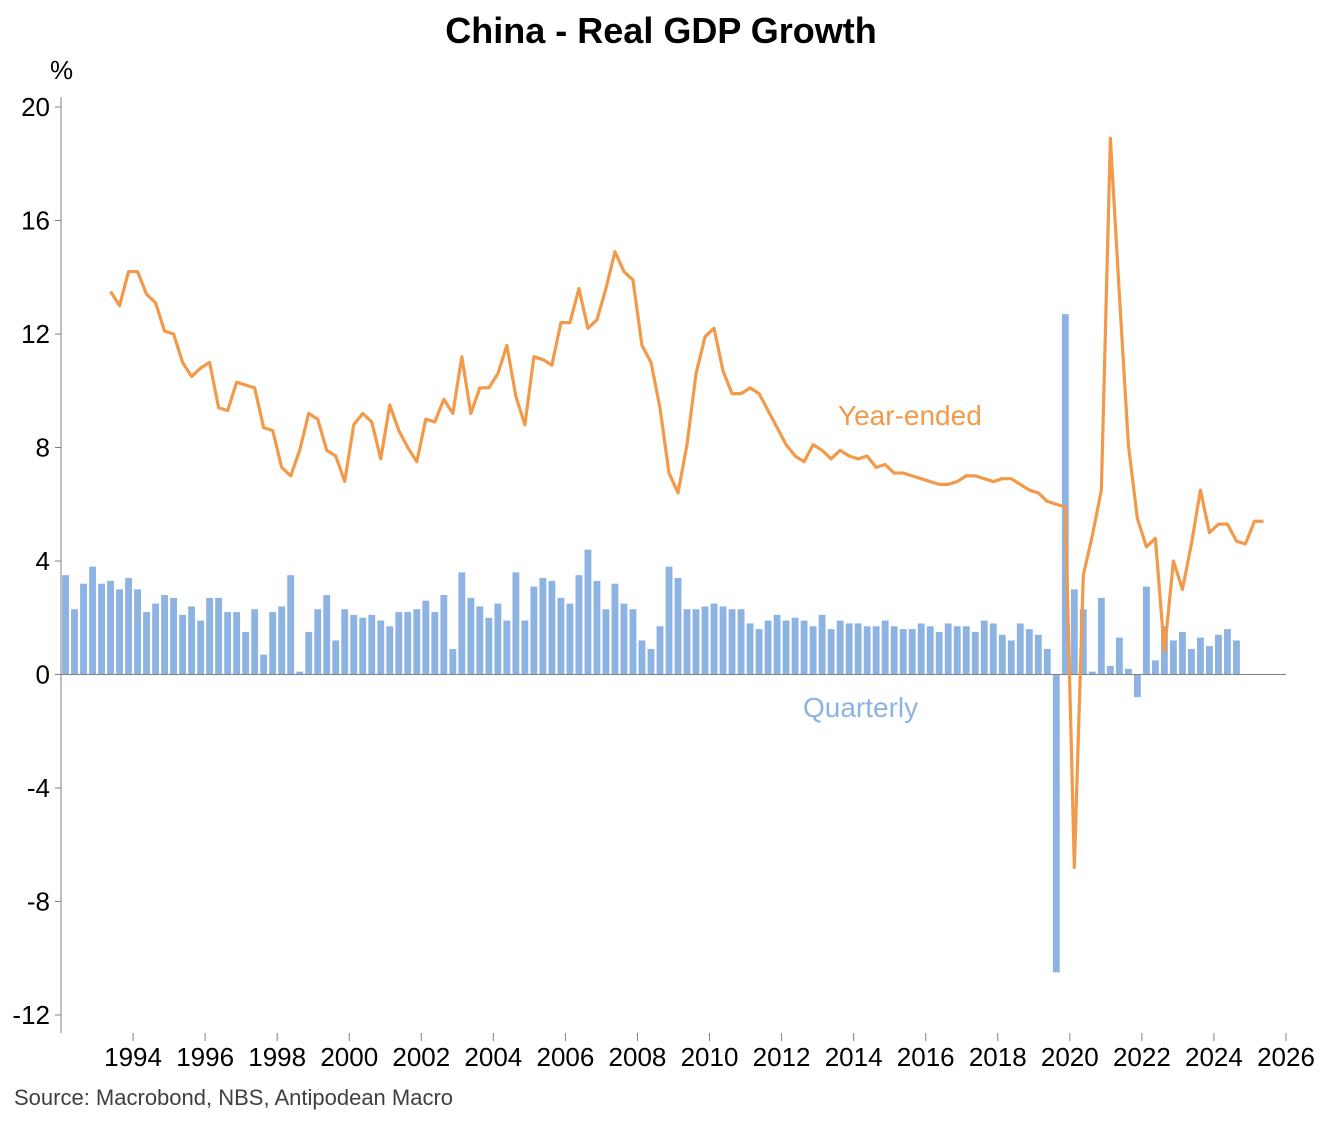 The width and height of the screenshot is (1323, 1122). I want to click on x-tick-label: 2008, so click(638, 1057).